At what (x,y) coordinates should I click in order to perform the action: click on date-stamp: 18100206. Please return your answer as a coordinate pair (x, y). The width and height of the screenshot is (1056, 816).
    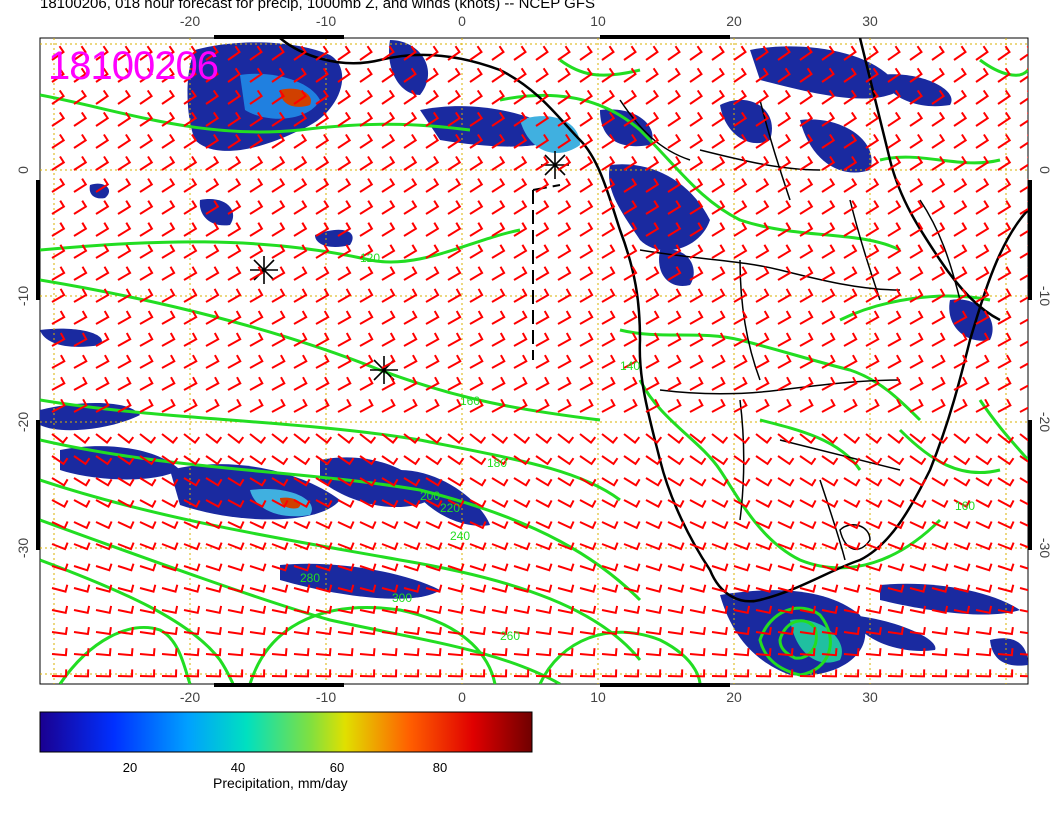
    Looking at the image, I should click on (133, 66).